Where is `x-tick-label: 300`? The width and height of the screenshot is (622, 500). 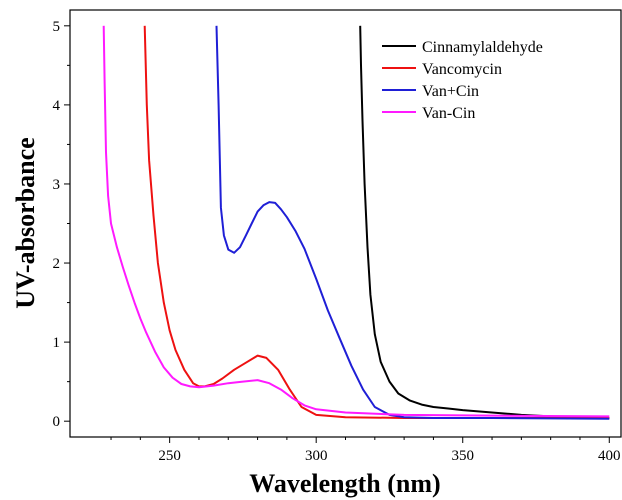 x-tick-label: 300 is located at coordinates (316, 456).